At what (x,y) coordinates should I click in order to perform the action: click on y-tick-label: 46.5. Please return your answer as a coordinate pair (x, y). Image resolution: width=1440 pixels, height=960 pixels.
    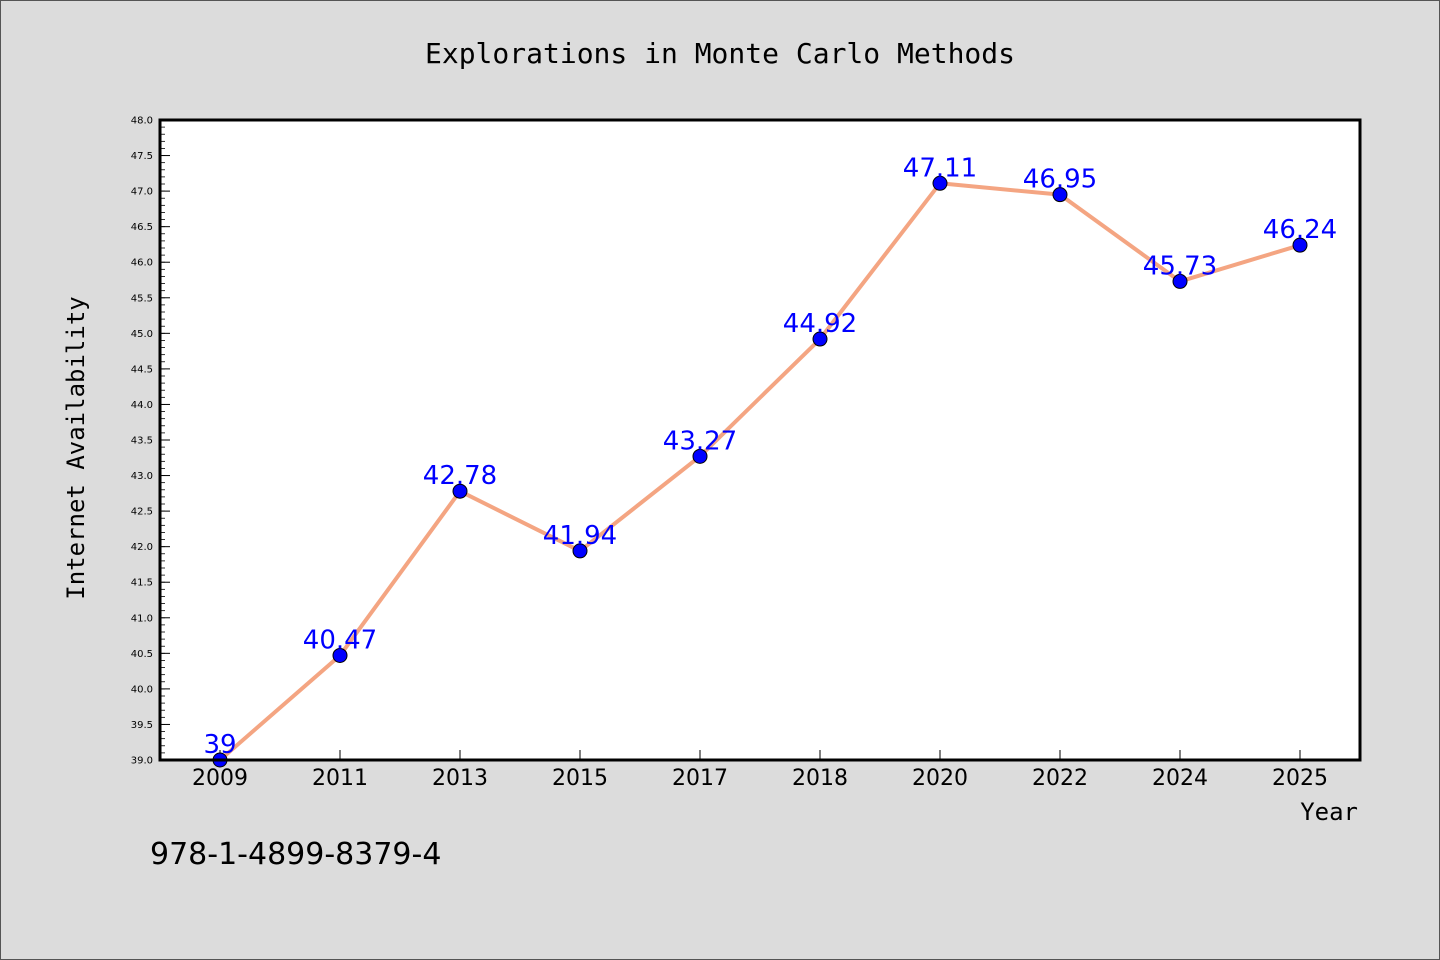
    Looking at the image, I should click on (142, 227).